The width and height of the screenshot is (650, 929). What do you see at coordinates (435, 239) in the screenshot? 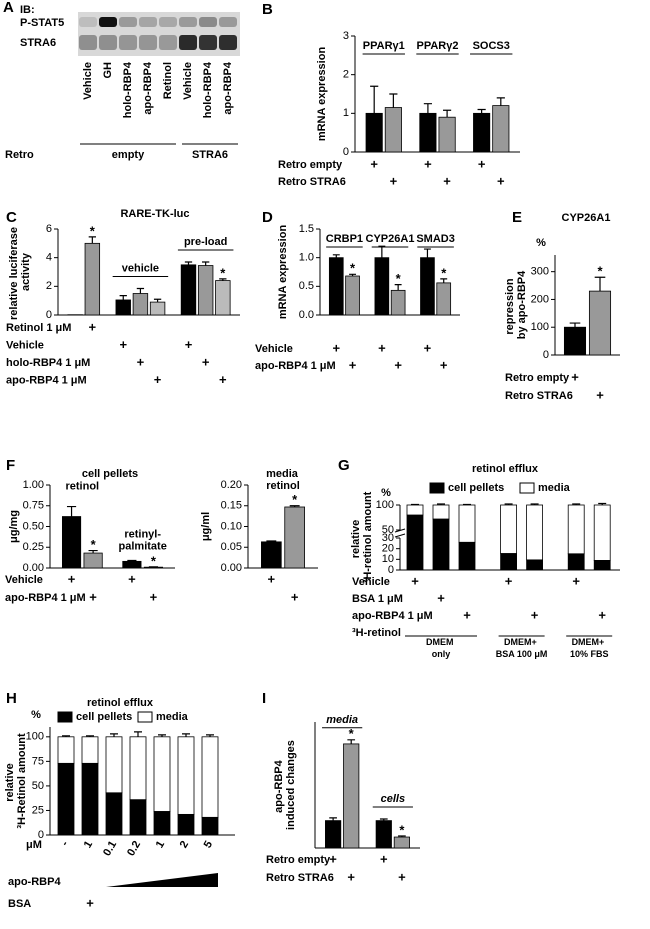
I see `group-label: SMAD3` at bounding box center [435, 239].